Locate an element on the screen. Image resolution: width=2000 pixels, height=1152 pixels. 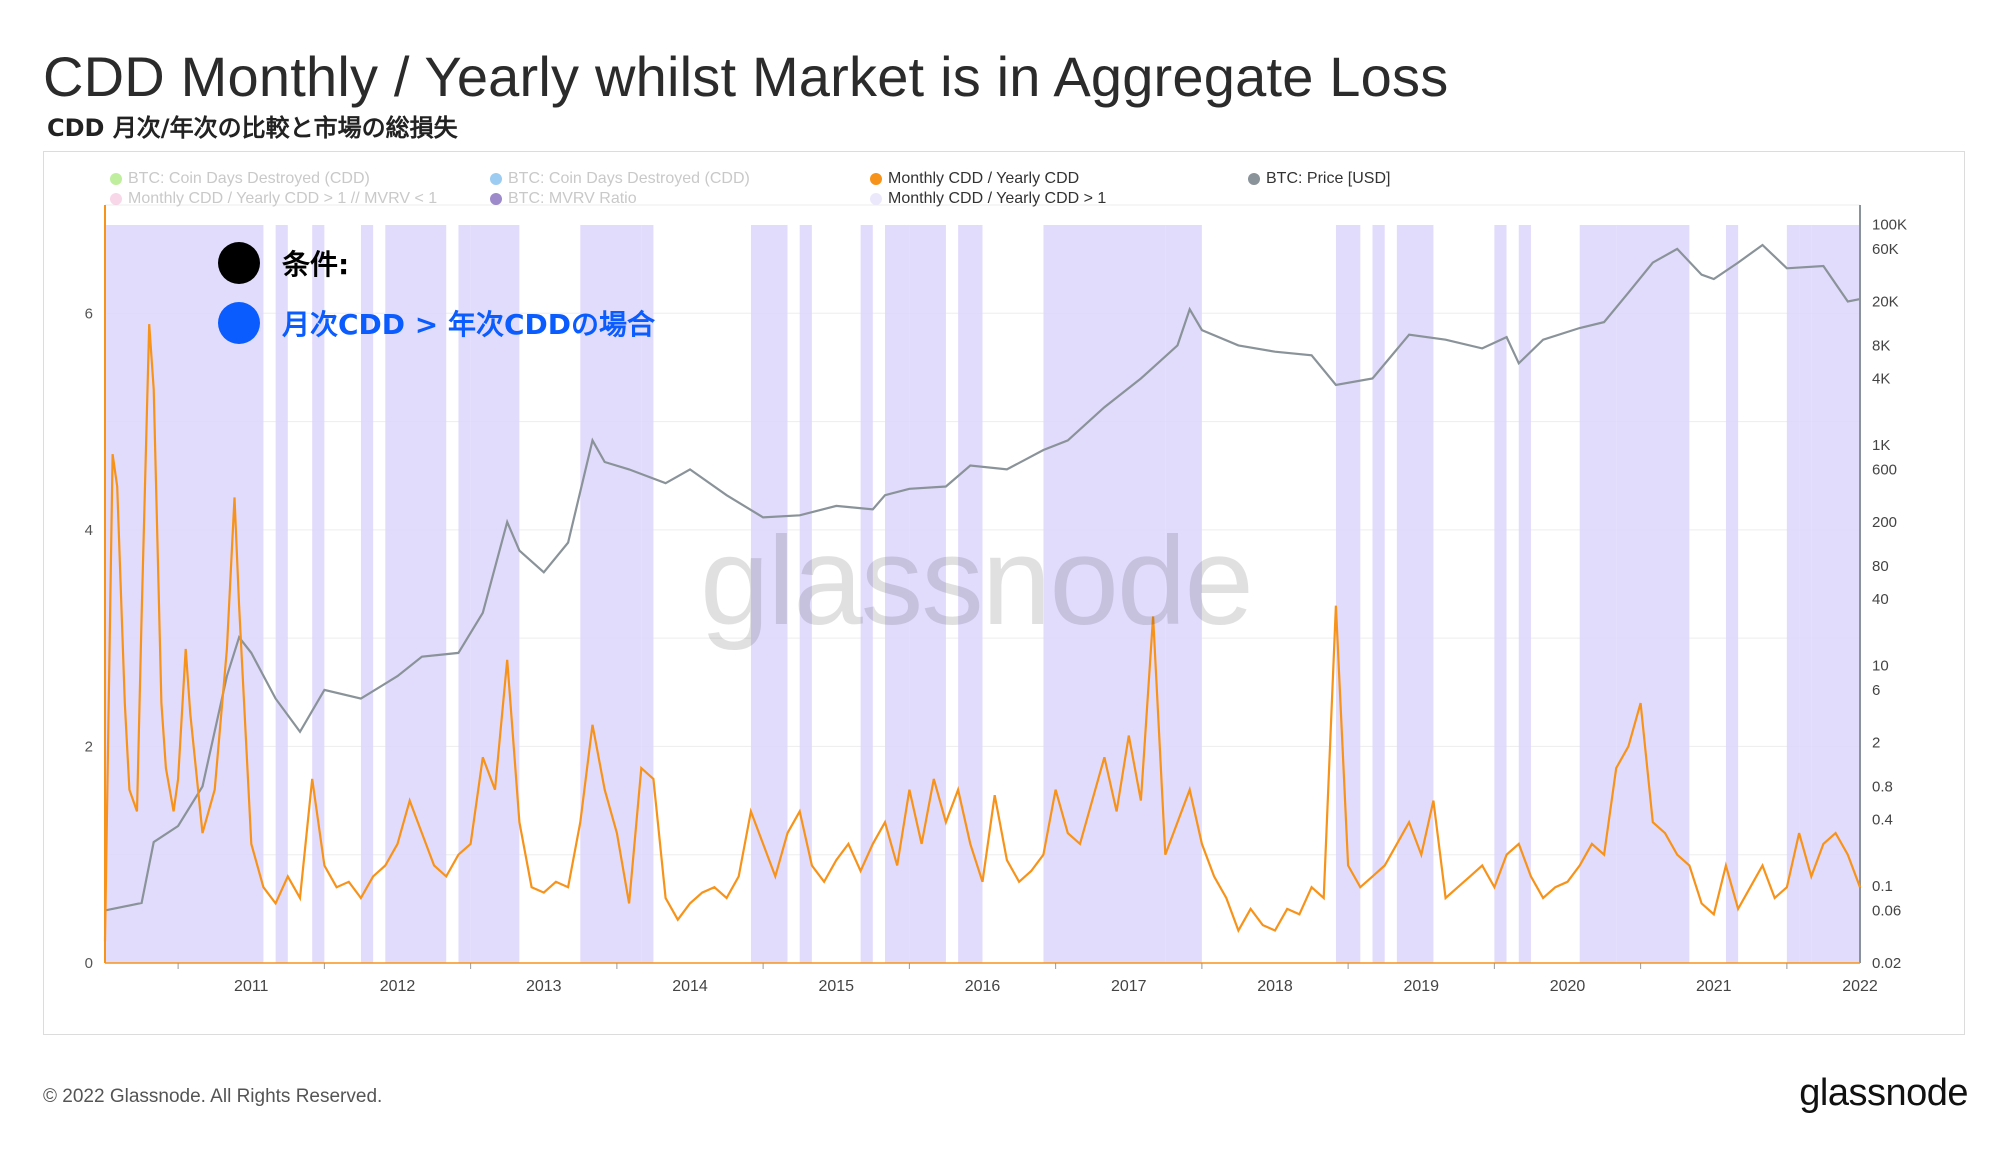
y-right-tick-label: 600 is located at coordinates (1884, 469).